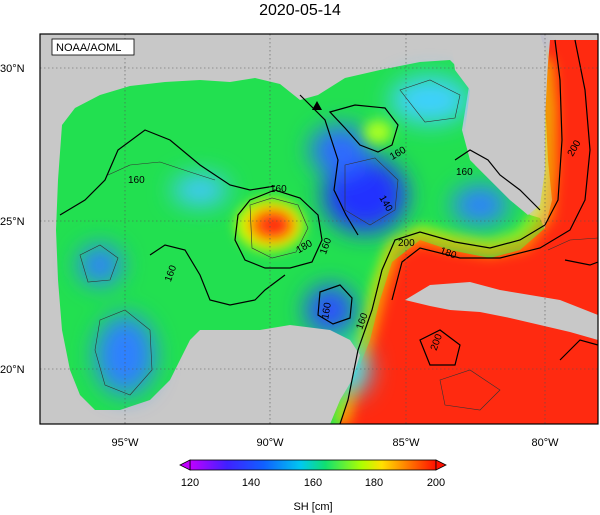 This screenshot has width=600, height=515. What do you see at coordinates (100, 265) in the screenshot?
I see `cold-eddy-west` at bounding box center [100, 265].